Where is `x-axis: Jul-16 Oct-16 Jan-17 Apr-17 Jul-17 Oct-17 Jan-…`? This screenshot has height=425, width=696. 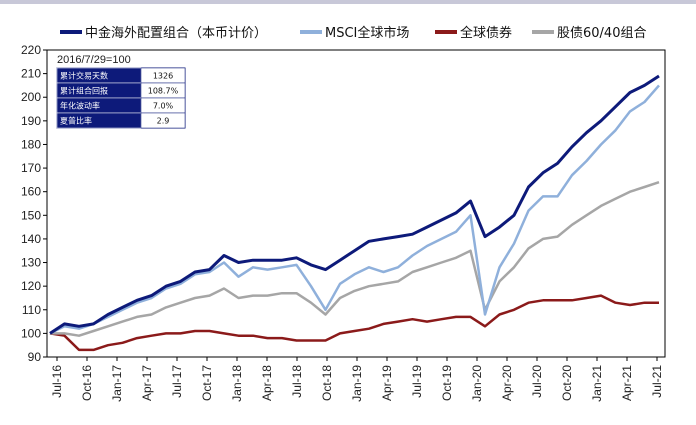 x-axis: Jul-16 Oct-16 Jan-17 Apr-17 Jul-17 Oct-17 Jan-… is located at coordinates (357, 379).